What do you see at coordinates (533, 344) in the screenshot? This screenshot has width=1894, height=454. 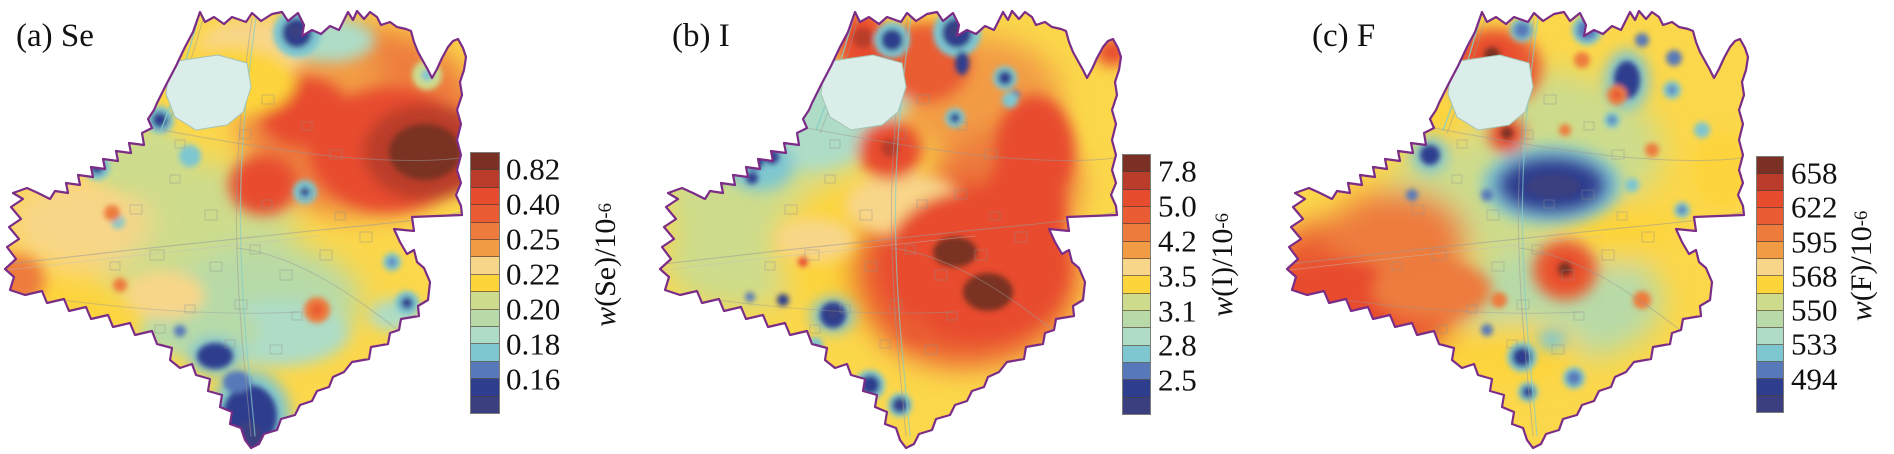 I see `colorbar-tick-label: 0.18` at bounding box center [533, 344].